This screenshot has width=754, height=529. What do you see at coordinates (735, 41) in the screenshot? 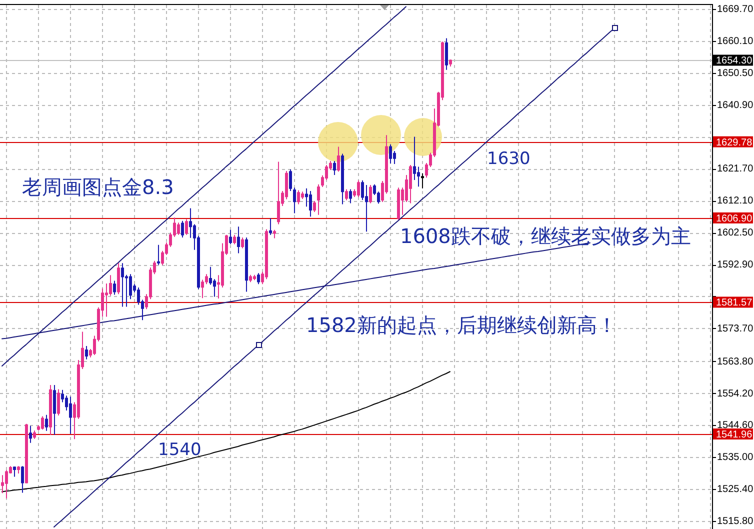
I see `y-tick-label: 1660.10` at bounding box center [735, 41].